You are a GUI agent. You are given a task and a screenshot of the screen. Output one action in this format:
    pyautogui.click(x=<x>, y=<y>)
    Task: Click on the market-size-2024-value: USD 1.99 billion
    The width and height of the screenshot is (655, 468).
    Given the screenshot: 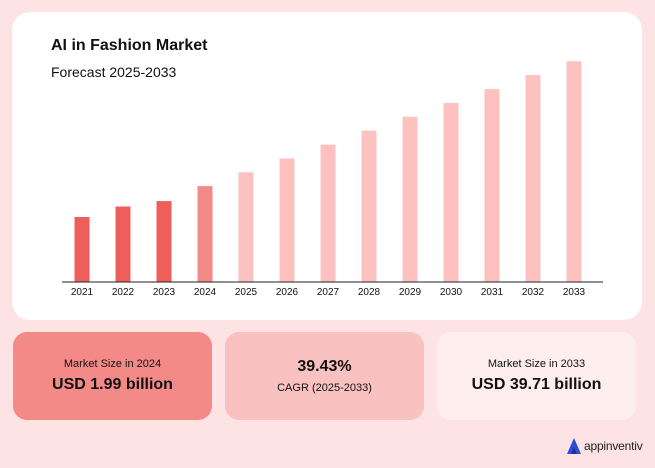 What is the action you would take?
    pyautogui.click(x=112, y=384)
    